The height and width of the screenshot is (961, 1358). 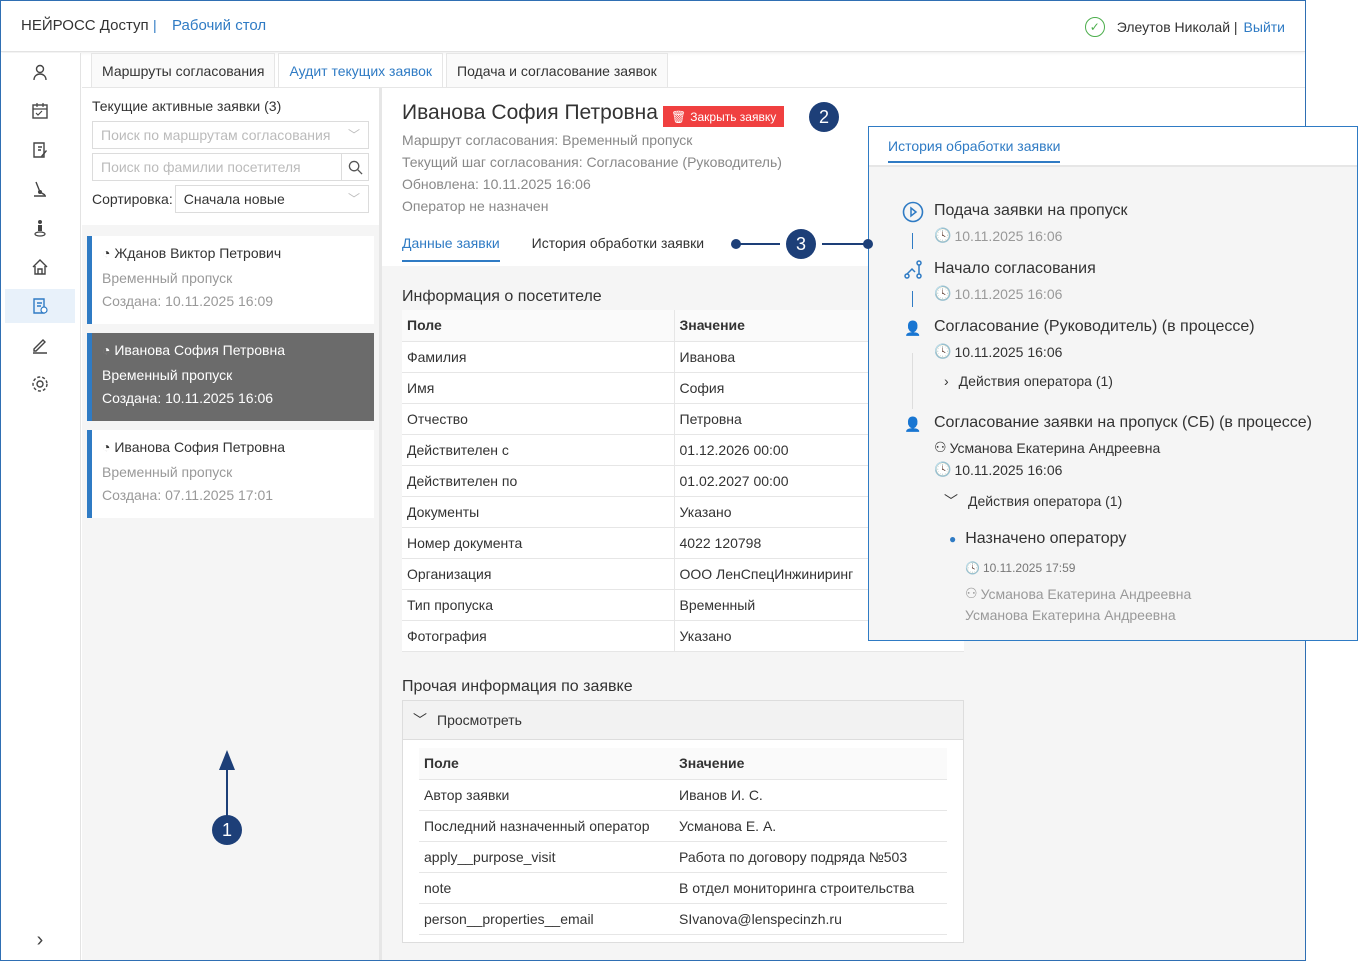 I want to click on home-icon, so click(x=40, y=267).